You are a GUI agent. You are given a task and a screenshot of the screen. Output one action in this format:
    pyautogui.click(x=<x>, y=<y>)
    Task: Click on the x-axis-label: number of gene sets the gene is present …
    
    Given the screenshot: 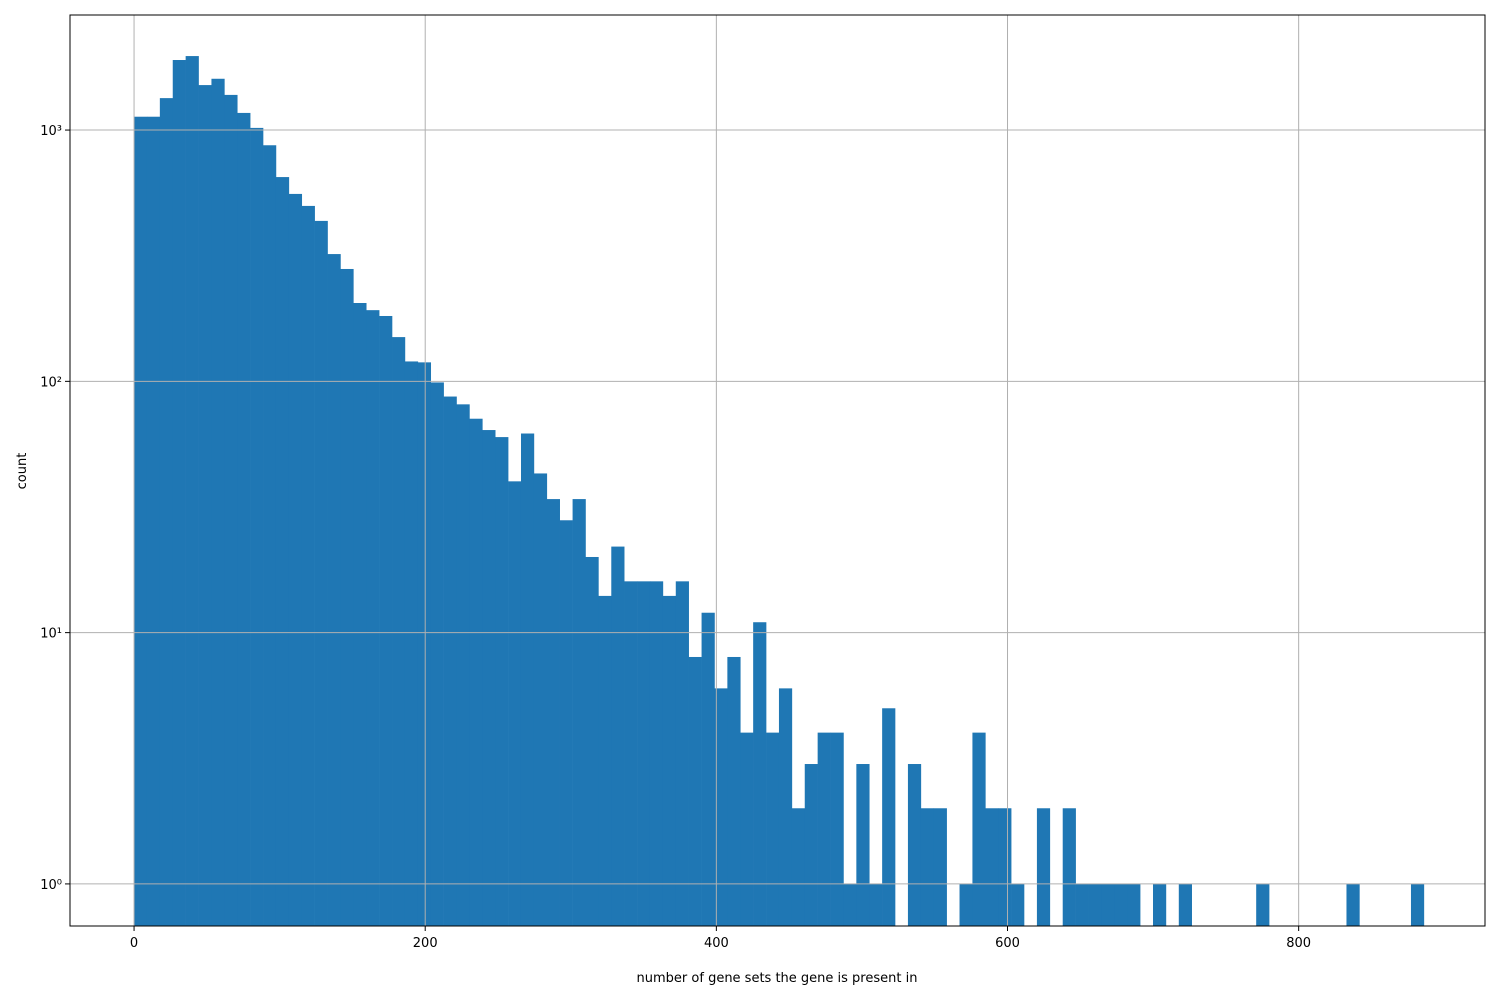 What is the action you would take?
    pyautogui.click(x=777, y=978)
    